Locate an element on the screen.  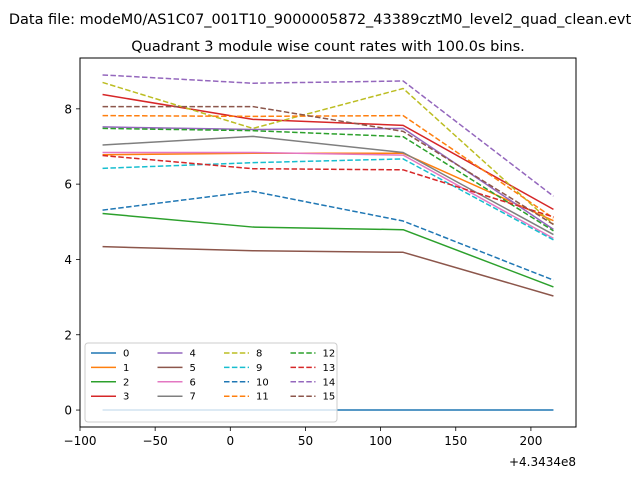
legend-label-15: 15 is located at coordinates (329, 397).